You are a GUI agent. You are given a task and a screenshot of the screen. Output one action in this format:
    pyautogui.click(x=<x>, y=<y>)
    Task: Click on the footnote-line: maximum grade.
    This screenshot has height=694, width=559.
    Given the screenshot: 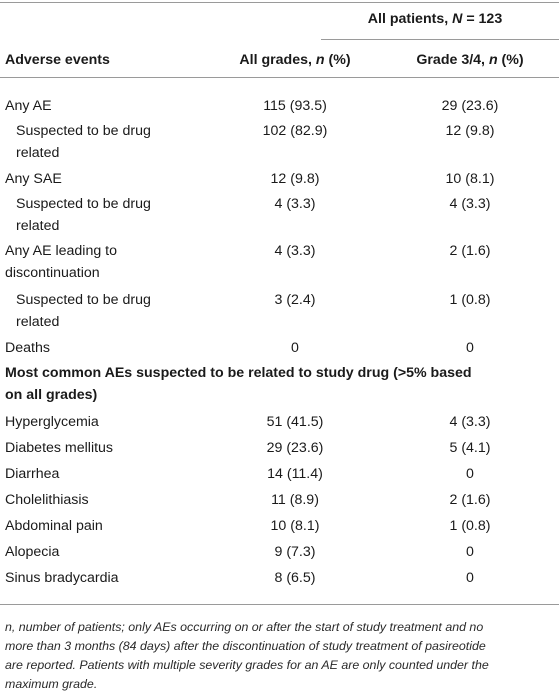 What is the action you would take?
    pyautogui.click(x=51, y=684)
    